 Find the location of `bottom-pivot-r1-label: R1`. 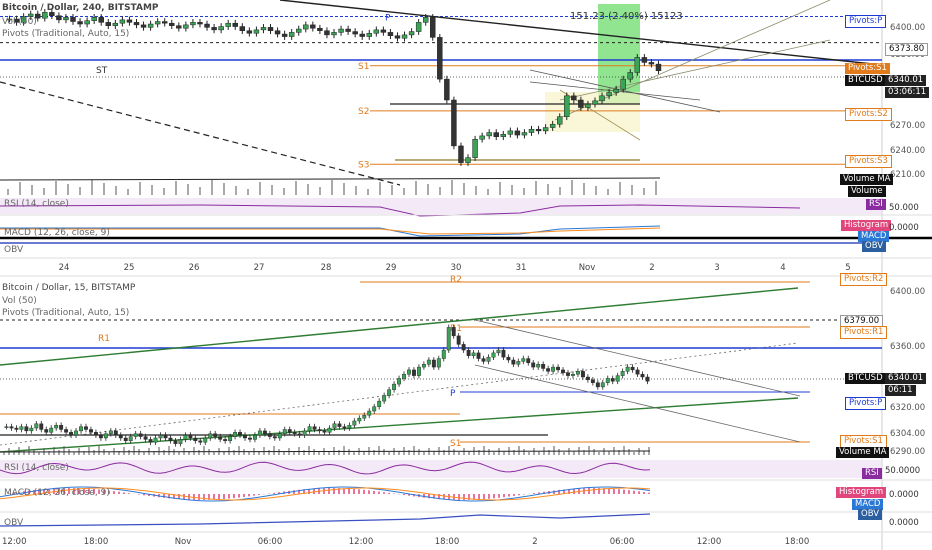

bottom-pivot-r1-label: R1 is located at coordinates (456, 329).